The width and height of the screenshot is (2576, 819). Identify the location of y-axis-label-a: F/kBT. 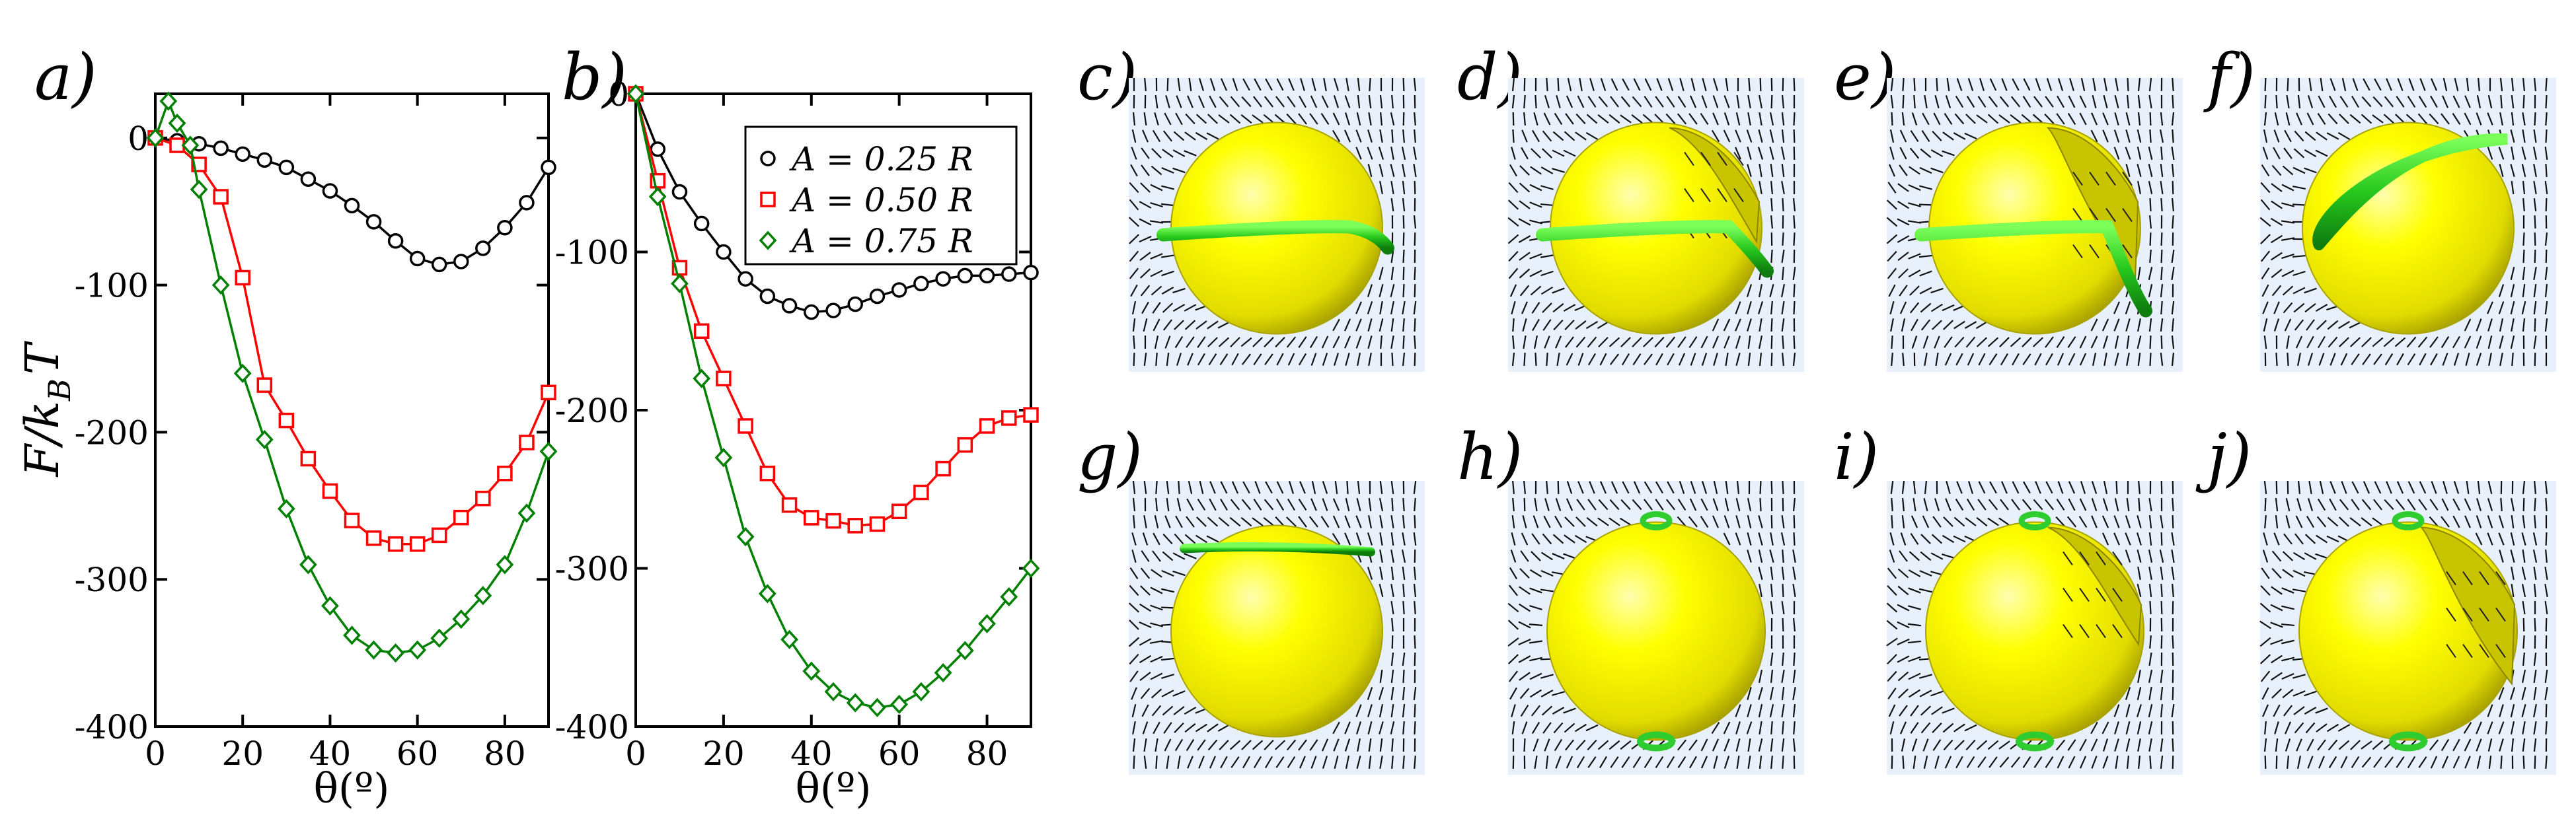
(46, 409).